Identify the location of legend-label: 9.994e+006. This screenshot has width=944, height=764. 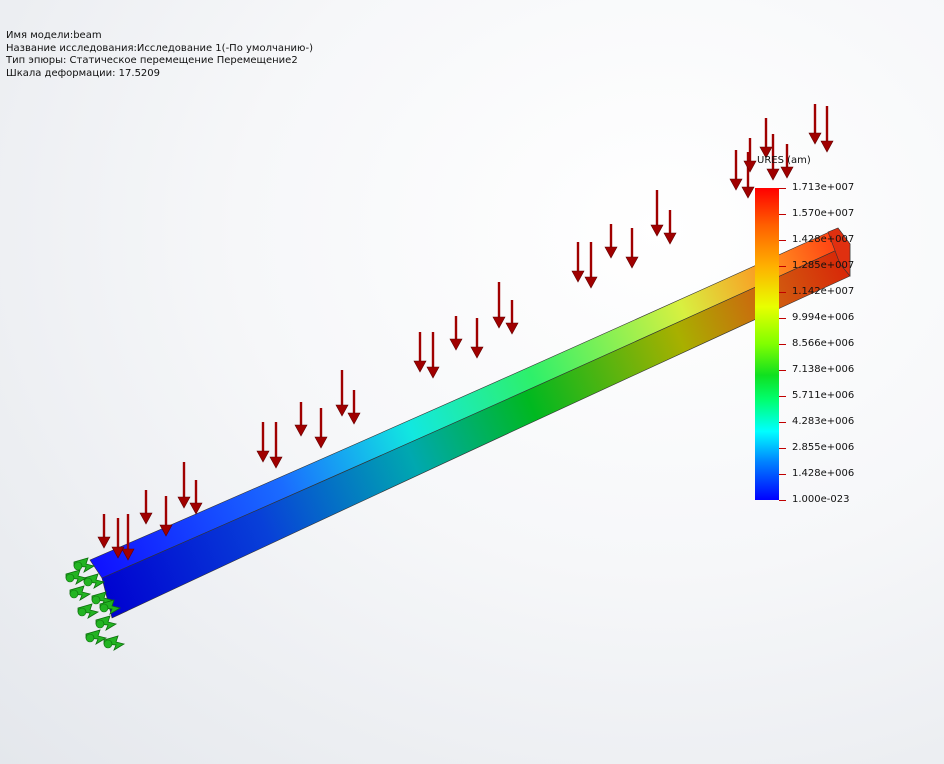
(823, 317).